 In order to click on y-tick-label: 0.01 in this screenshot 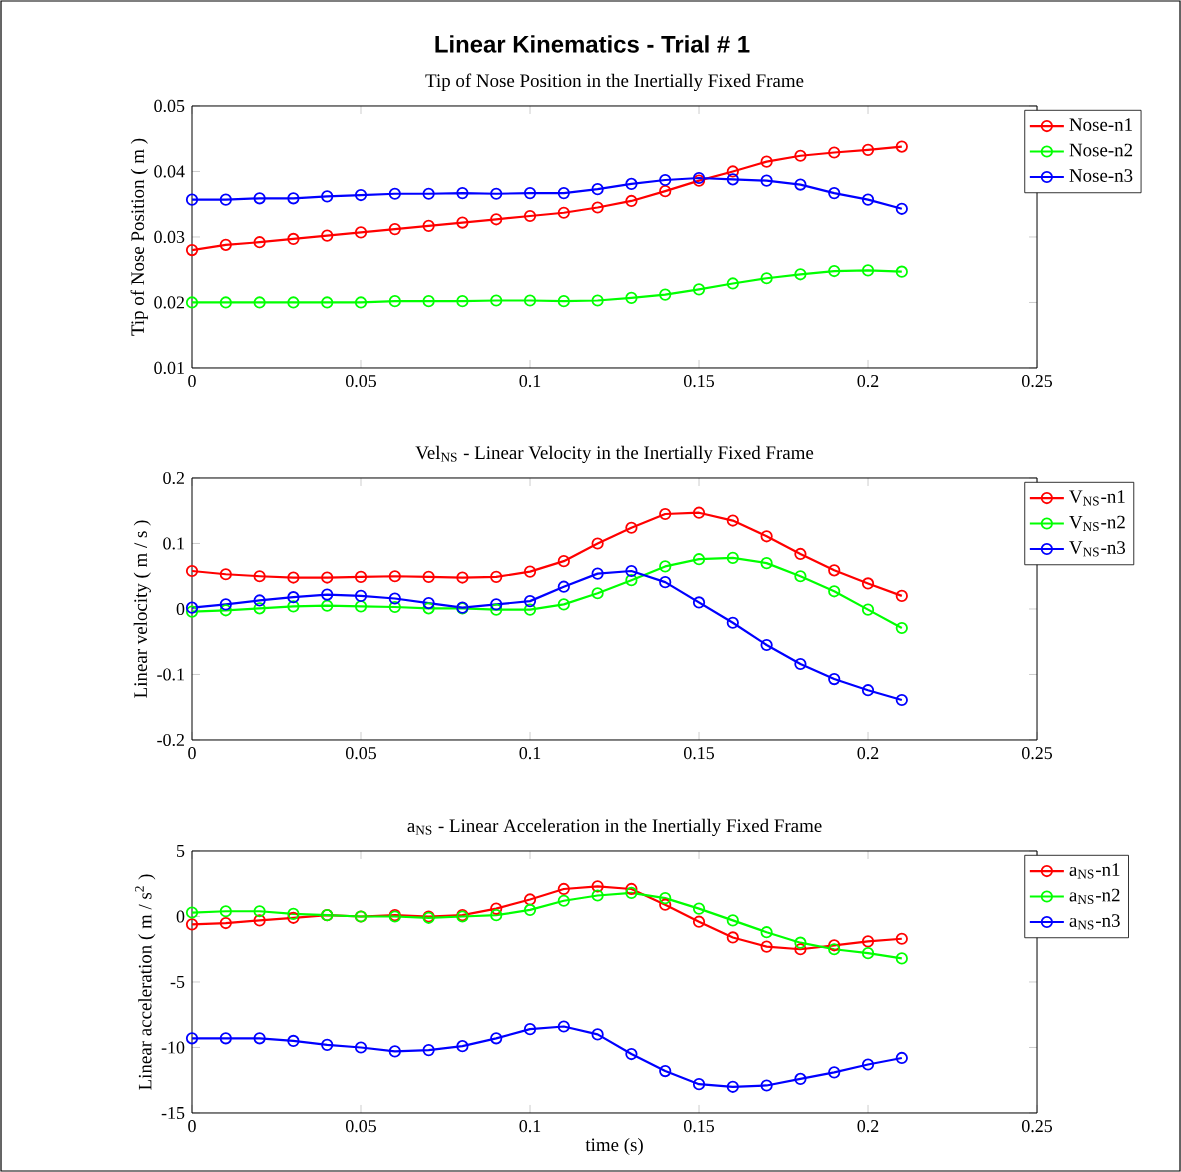, I will do `click(169, 368)`.